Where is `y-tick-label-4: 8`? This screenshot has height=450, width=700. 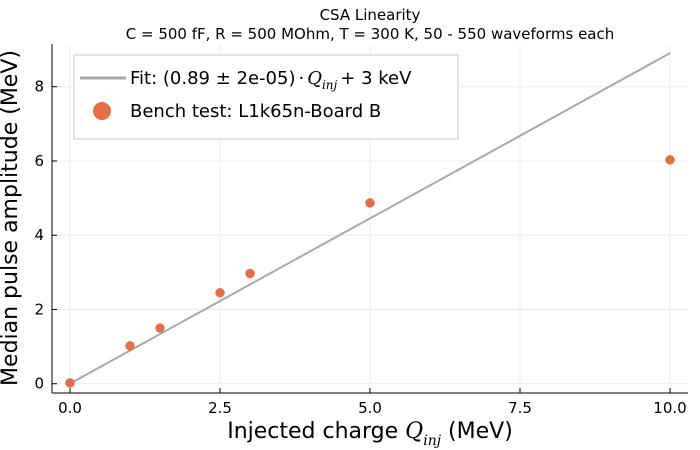
y-tick-label-4: 8 is located at coordinates (39, 87).